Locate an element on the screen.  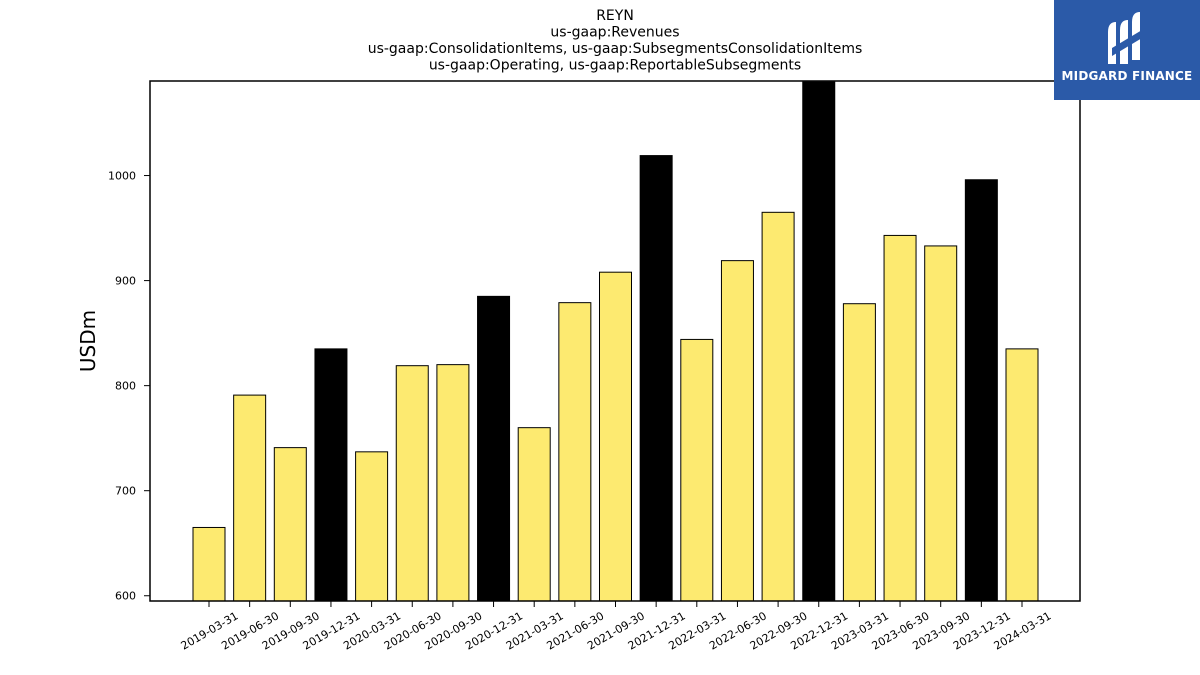
midgard-m-logo-icon is located at coordinates (1125, 38).